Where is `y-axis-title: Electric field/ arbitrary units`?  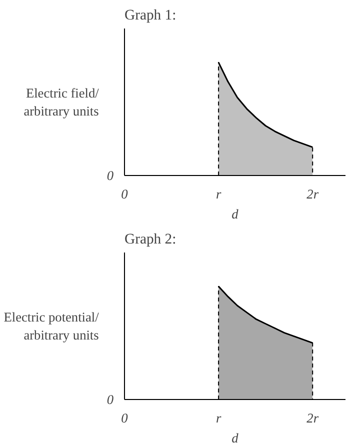
y-axis-title: Electric field/ arbitrary units is located at coordinates (62, 102).